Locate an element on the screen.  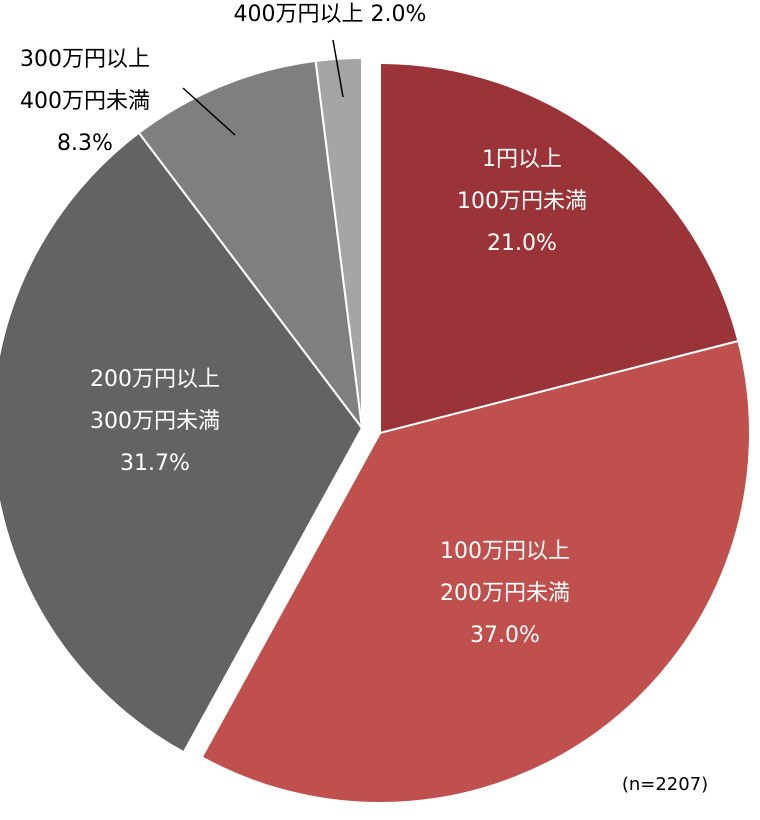
category-label: 100万円以上 is located at coordinates (505, 551).